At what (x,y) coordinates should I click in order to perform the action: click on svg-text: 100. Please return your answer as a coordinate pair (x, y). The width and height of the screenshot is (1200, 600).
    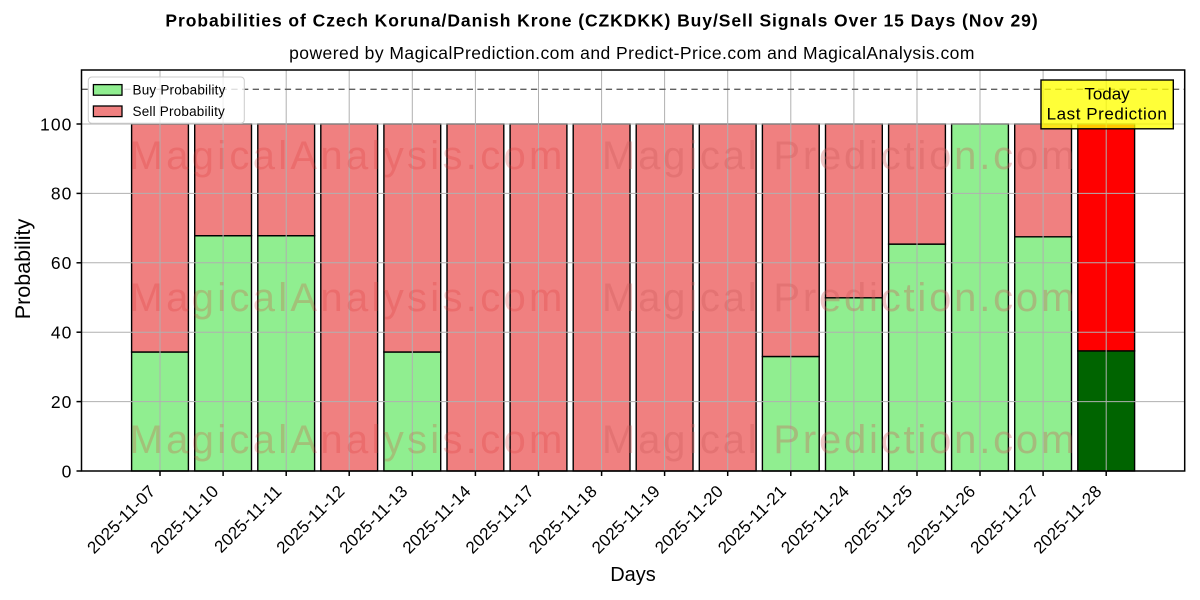
    Looking at the image, I should click on (56, 124).